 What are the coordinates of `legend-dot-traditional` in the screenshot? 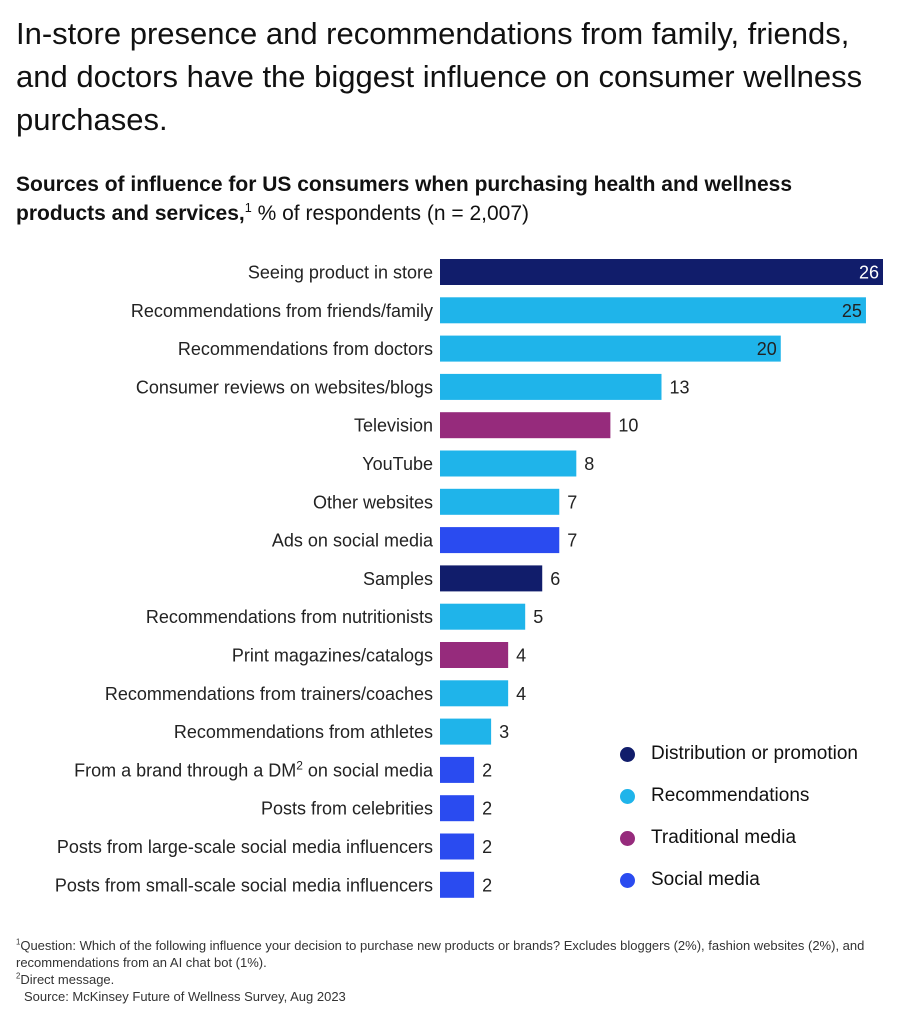 It's located at (627, 838).